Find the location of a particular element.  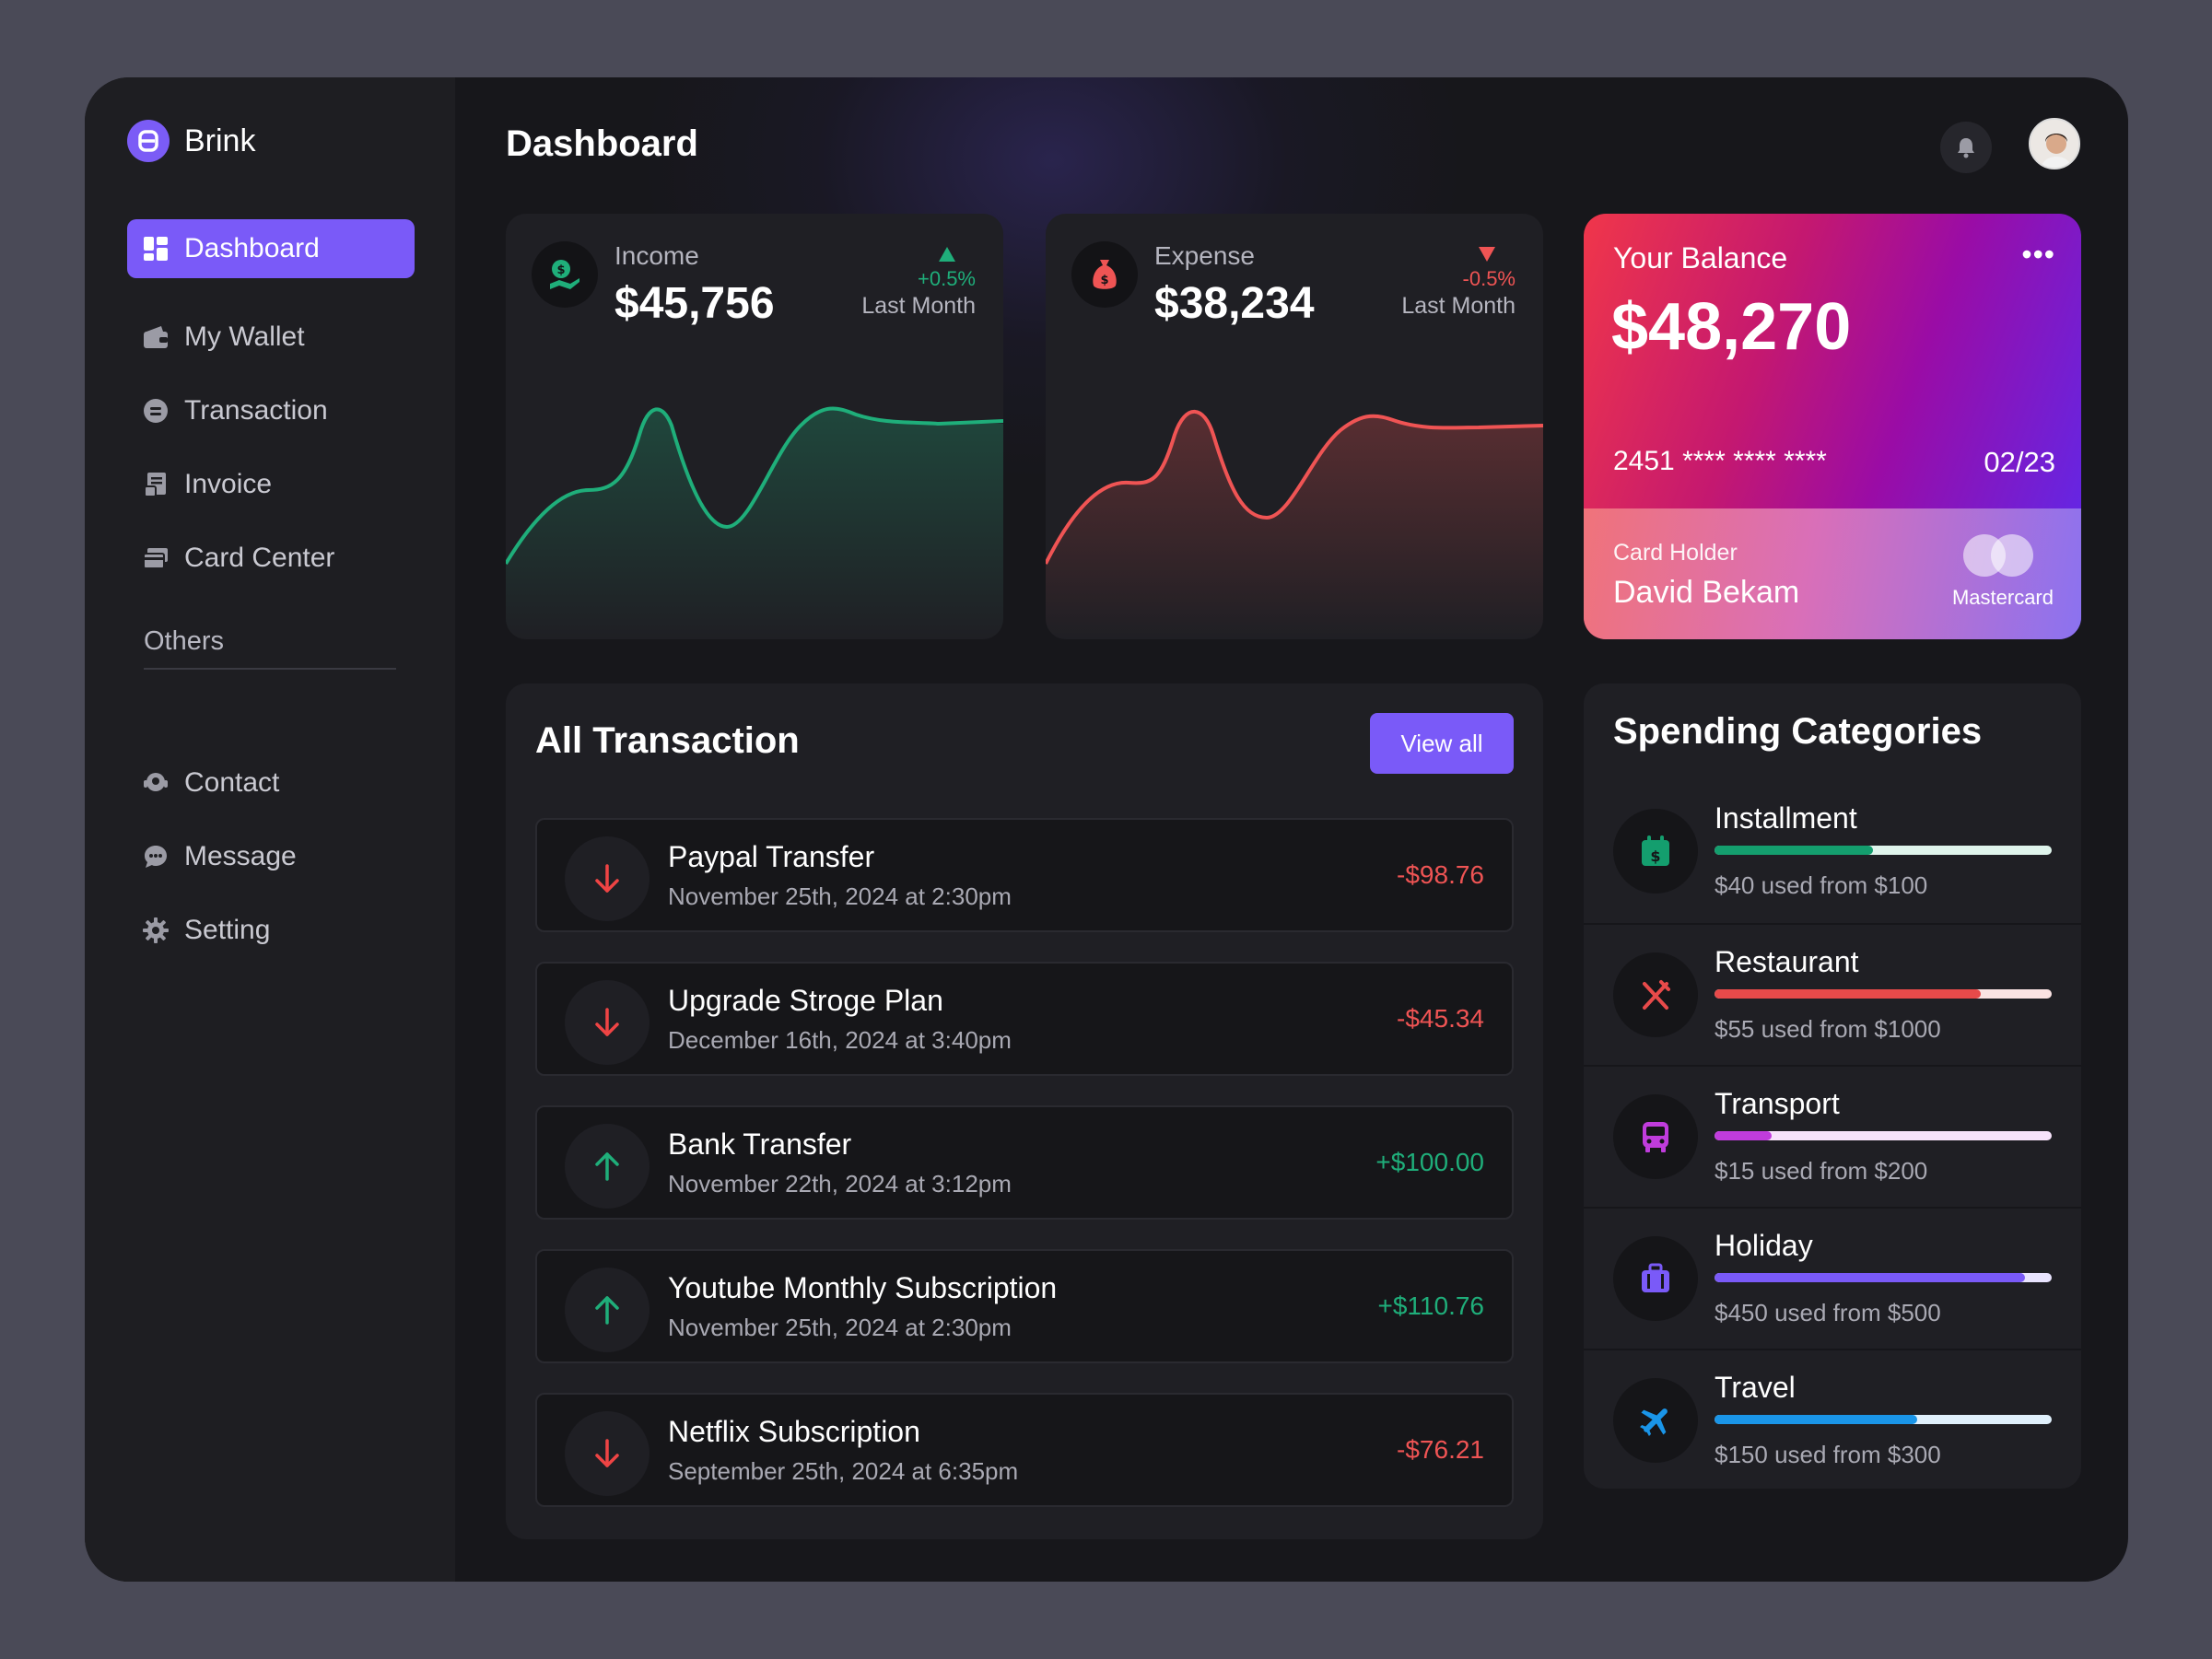

sidebar-item-dashboard: Dashboard is located at coordinates (271, 248).